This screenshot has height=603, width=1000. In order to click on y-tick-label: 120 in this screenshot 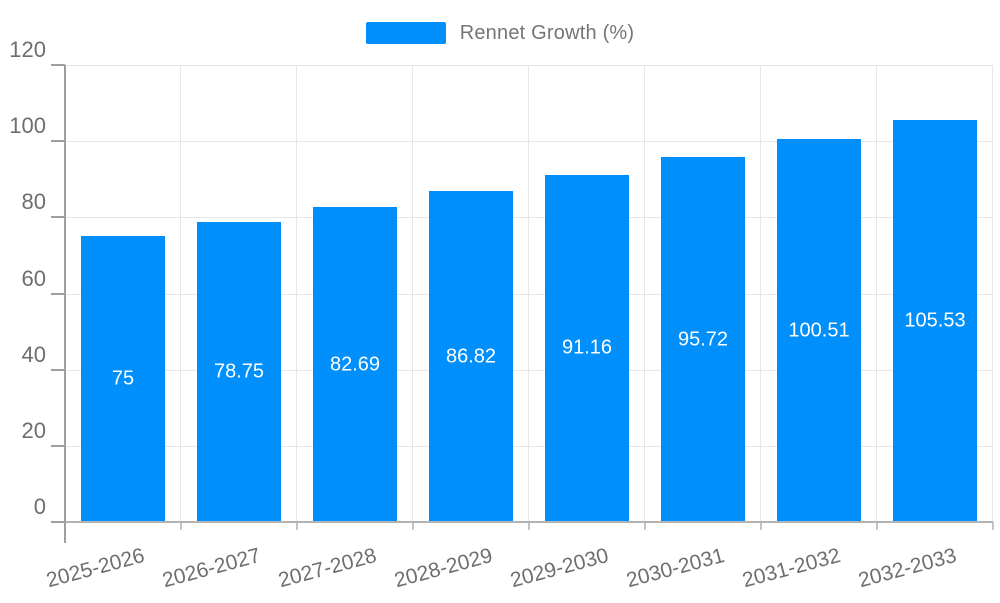, I will do `click(27, 49)`.